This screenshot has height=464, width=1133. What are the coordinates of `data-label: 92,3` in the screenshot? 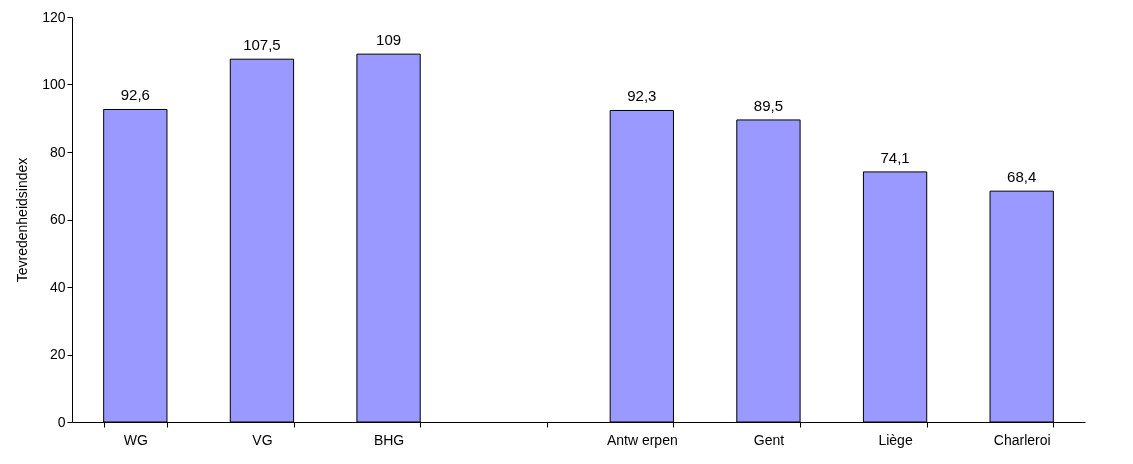 It's located at (642, 96).